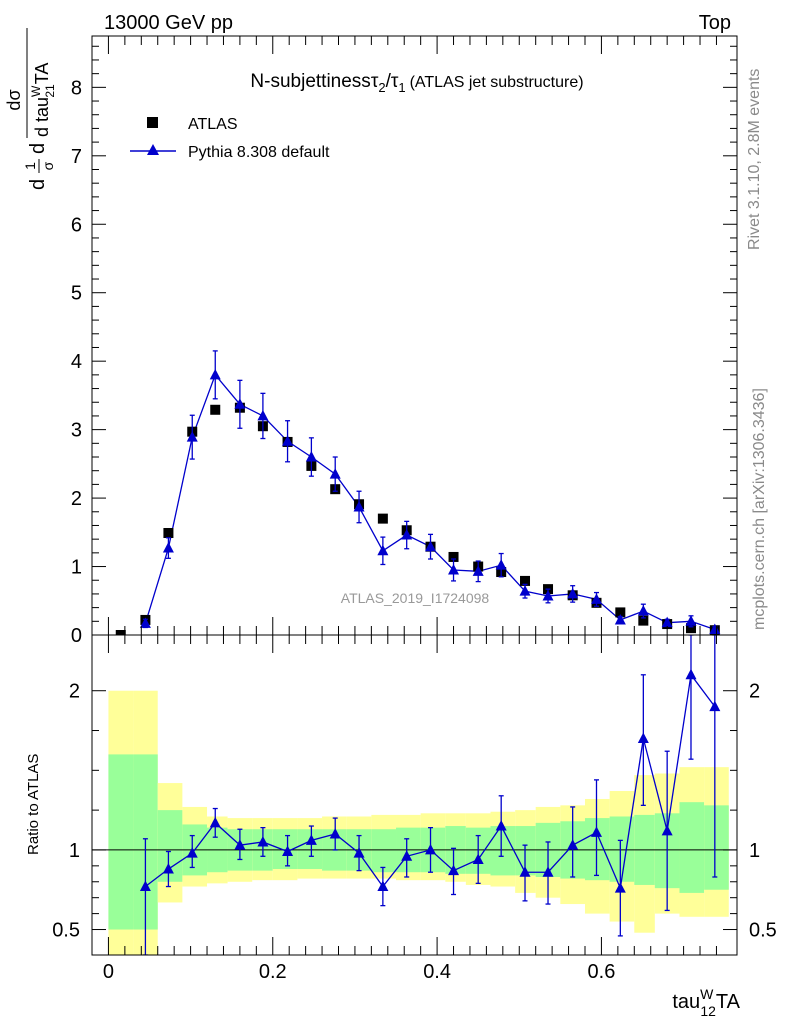 This screenshot has width=786, height=1024. What do you see at coordinates (715, 23) in the screenshot?
I see `header-process: Top` at bounding box center [715, 23].